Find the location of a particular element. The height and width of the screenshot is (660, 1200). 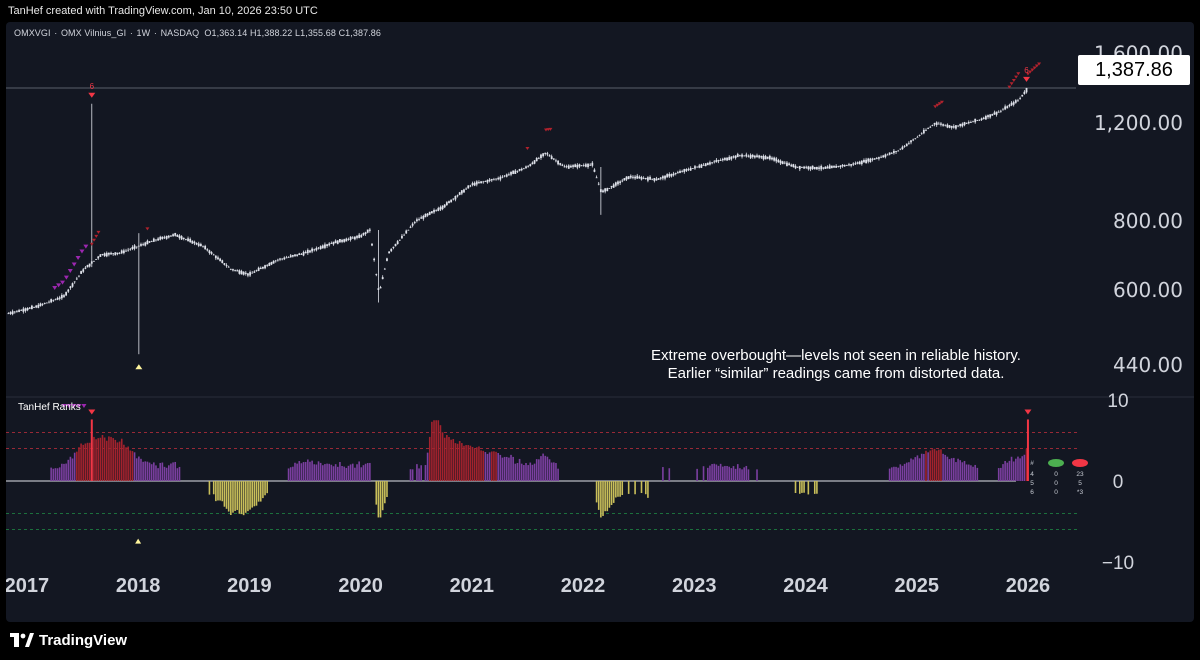

legend-high: 1,388.22 is located at coordinates (274, 33).